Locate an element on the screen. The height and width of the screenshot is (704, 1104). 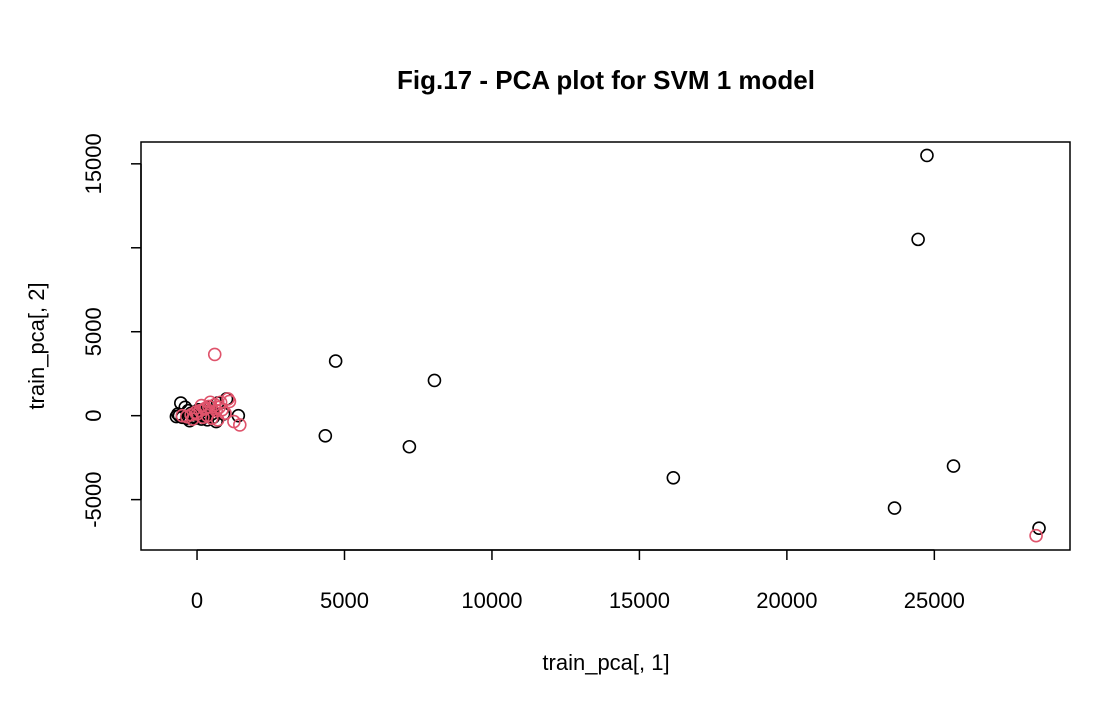
x-axis: 0 5000 10000 15000 20000 25000 is located at coordinates (578, 581).